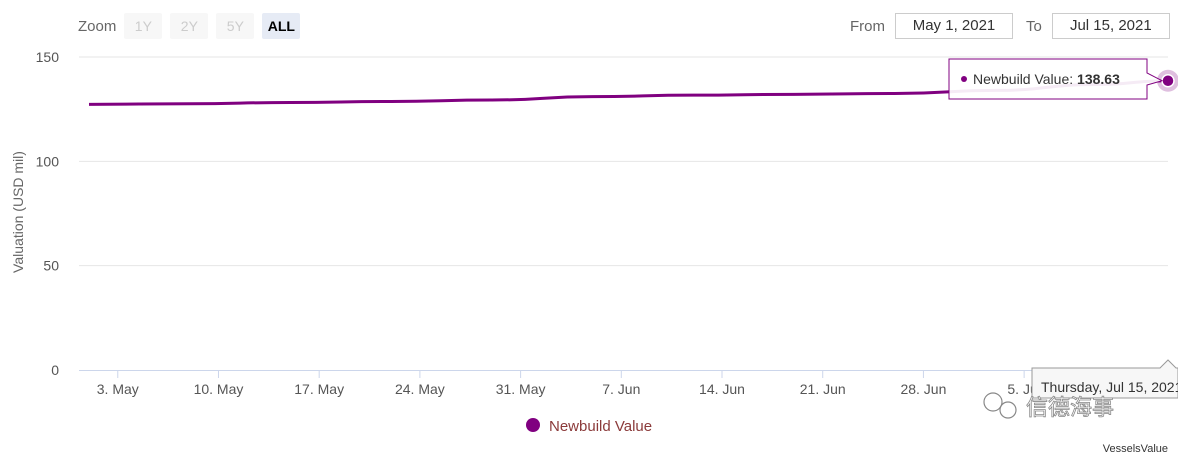 This screenshot has width=1178, height=457. I want to click on legend-label: Newbuild Value, so click(600, 426).